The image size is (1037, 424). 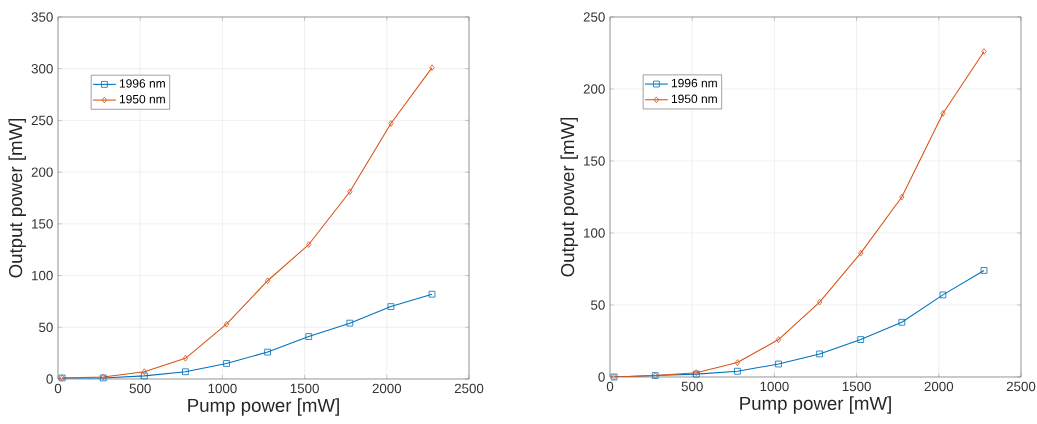 I want to click on y-tick-label: 300, so click(x=42, y=68).